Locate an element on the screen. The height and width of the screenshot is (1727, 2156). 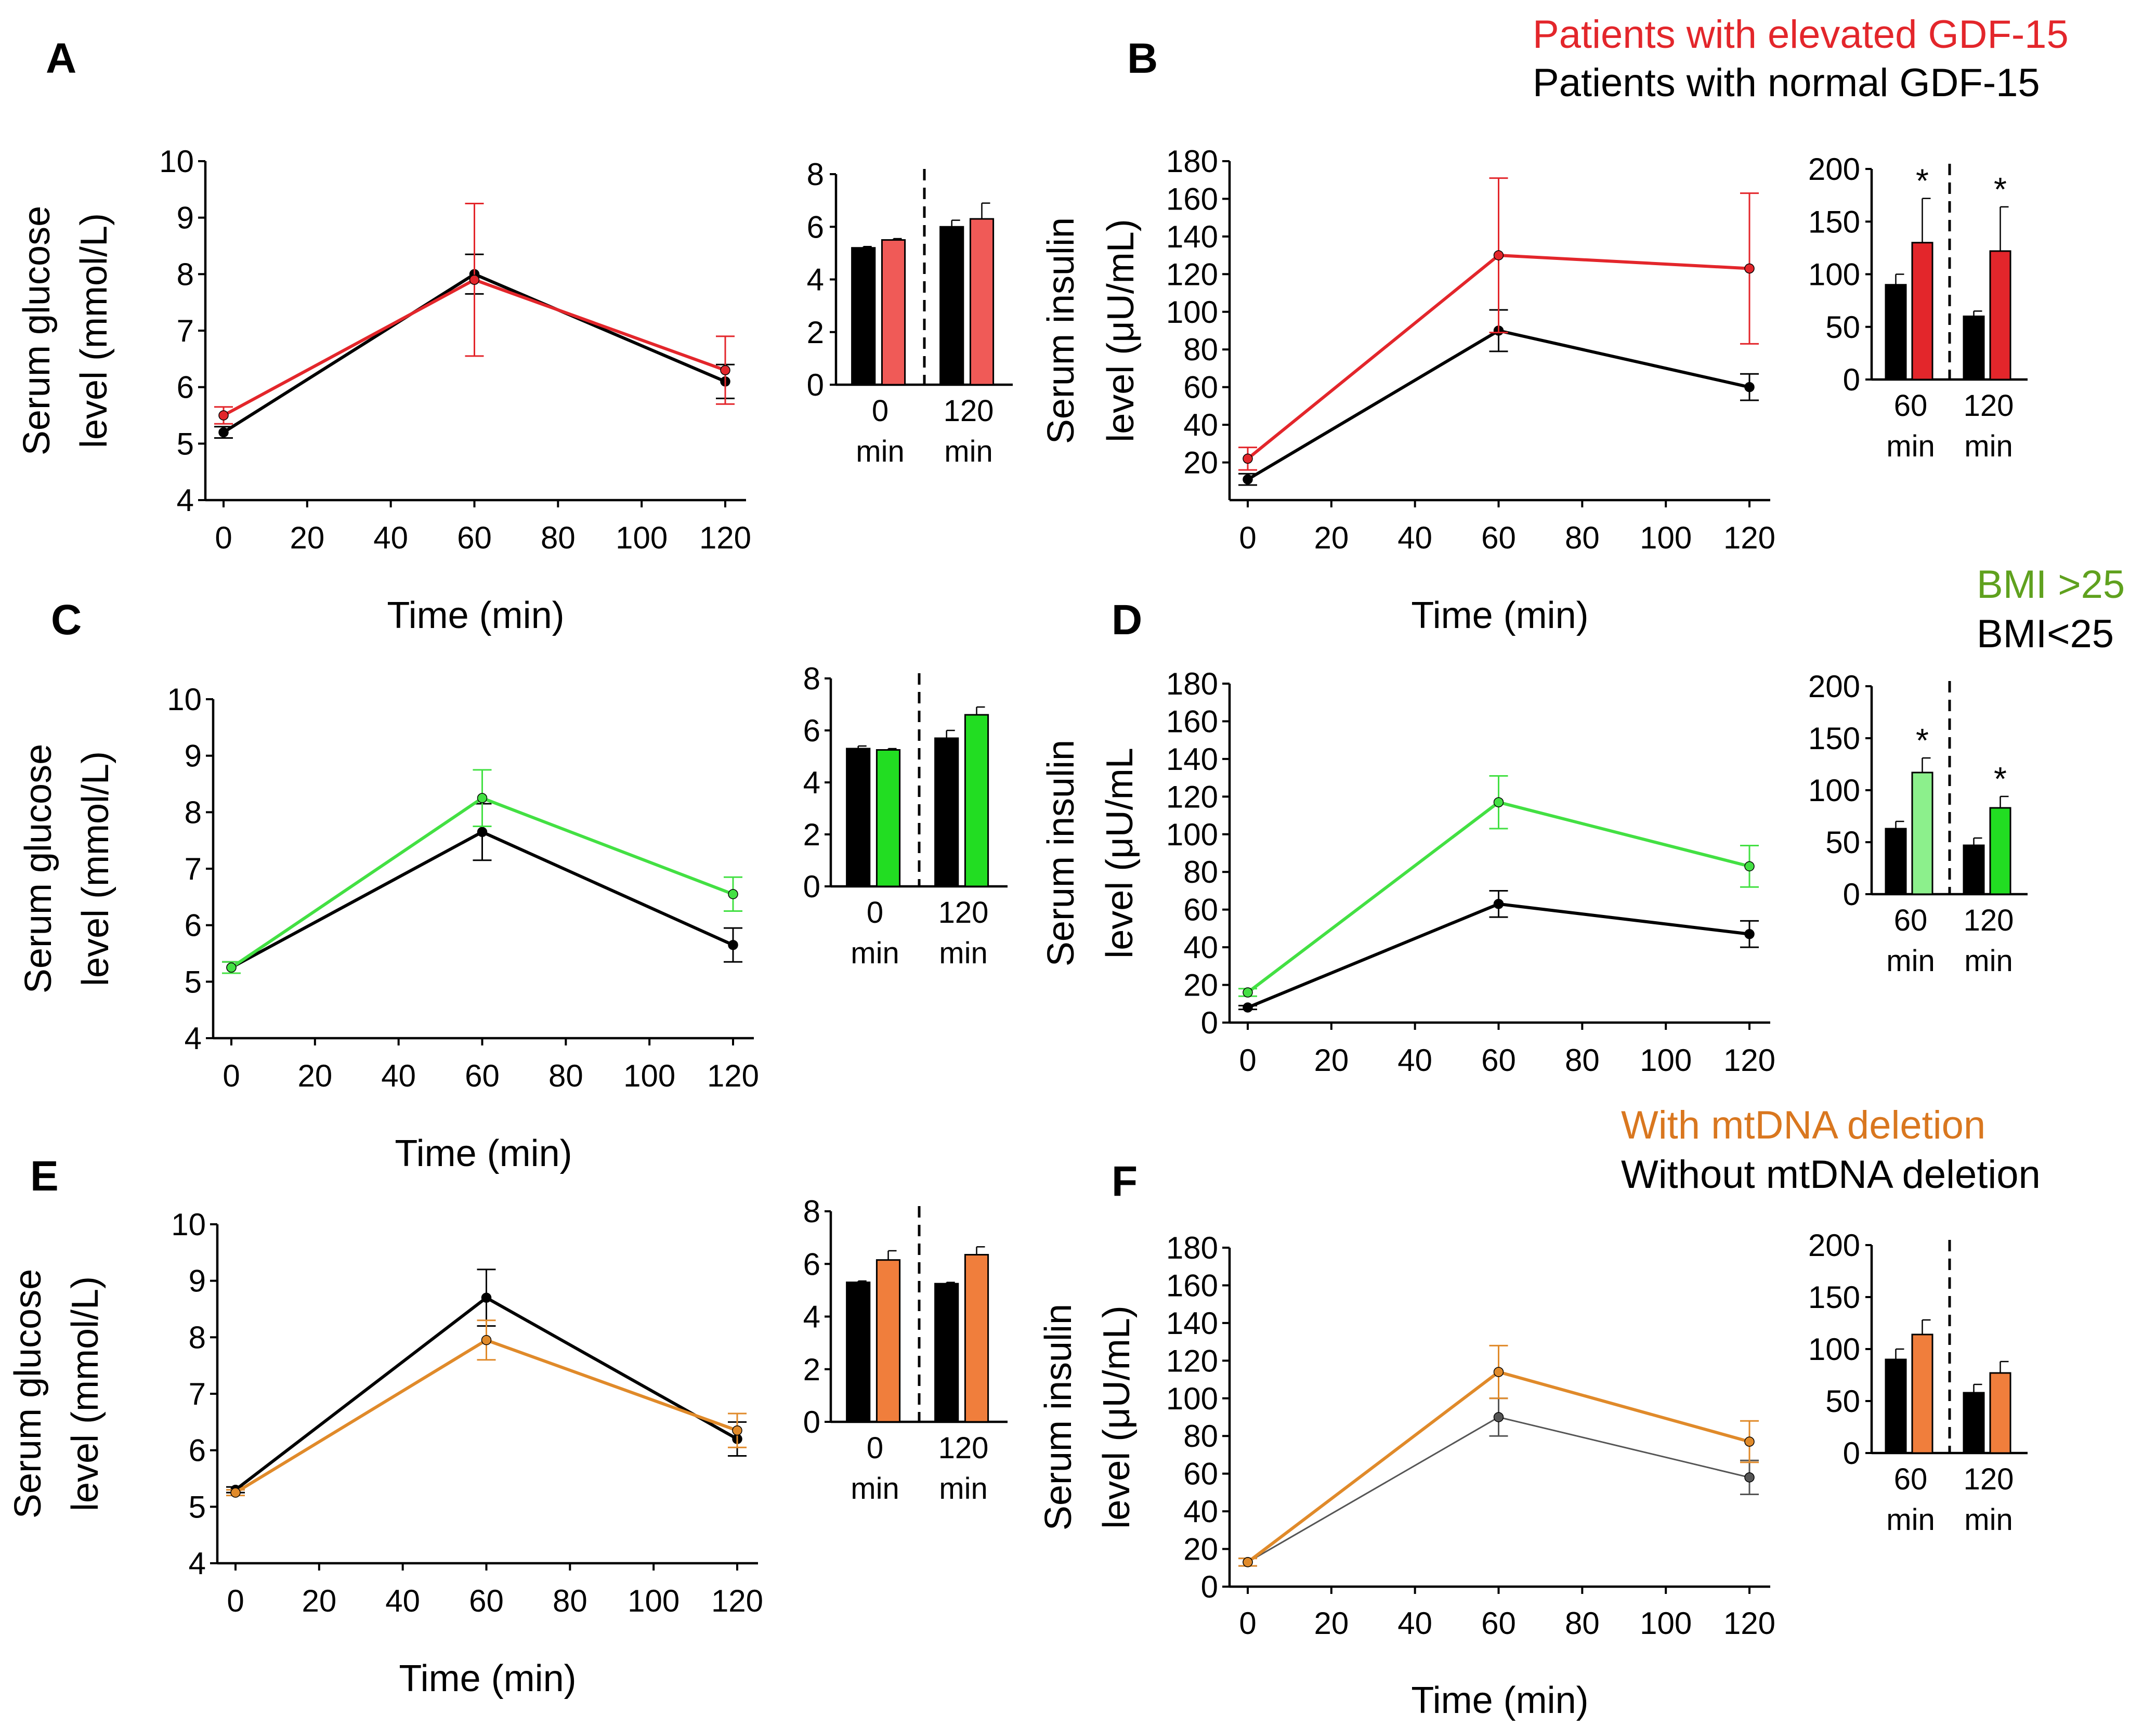
inset-y-tick-label: 150 is located at coordinates (1834, 738).